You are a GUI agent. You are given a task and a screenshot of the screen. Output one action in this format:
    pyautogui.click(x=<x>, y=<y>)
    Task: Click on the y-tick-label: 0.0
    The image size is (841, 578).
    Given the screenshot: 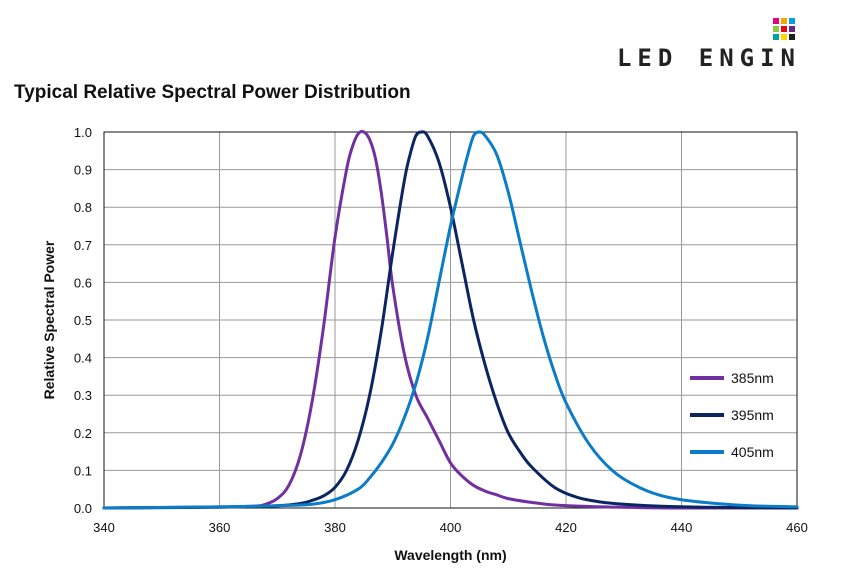 What is the action you would take?
    pyautogui.click(x=83, y=508)
    